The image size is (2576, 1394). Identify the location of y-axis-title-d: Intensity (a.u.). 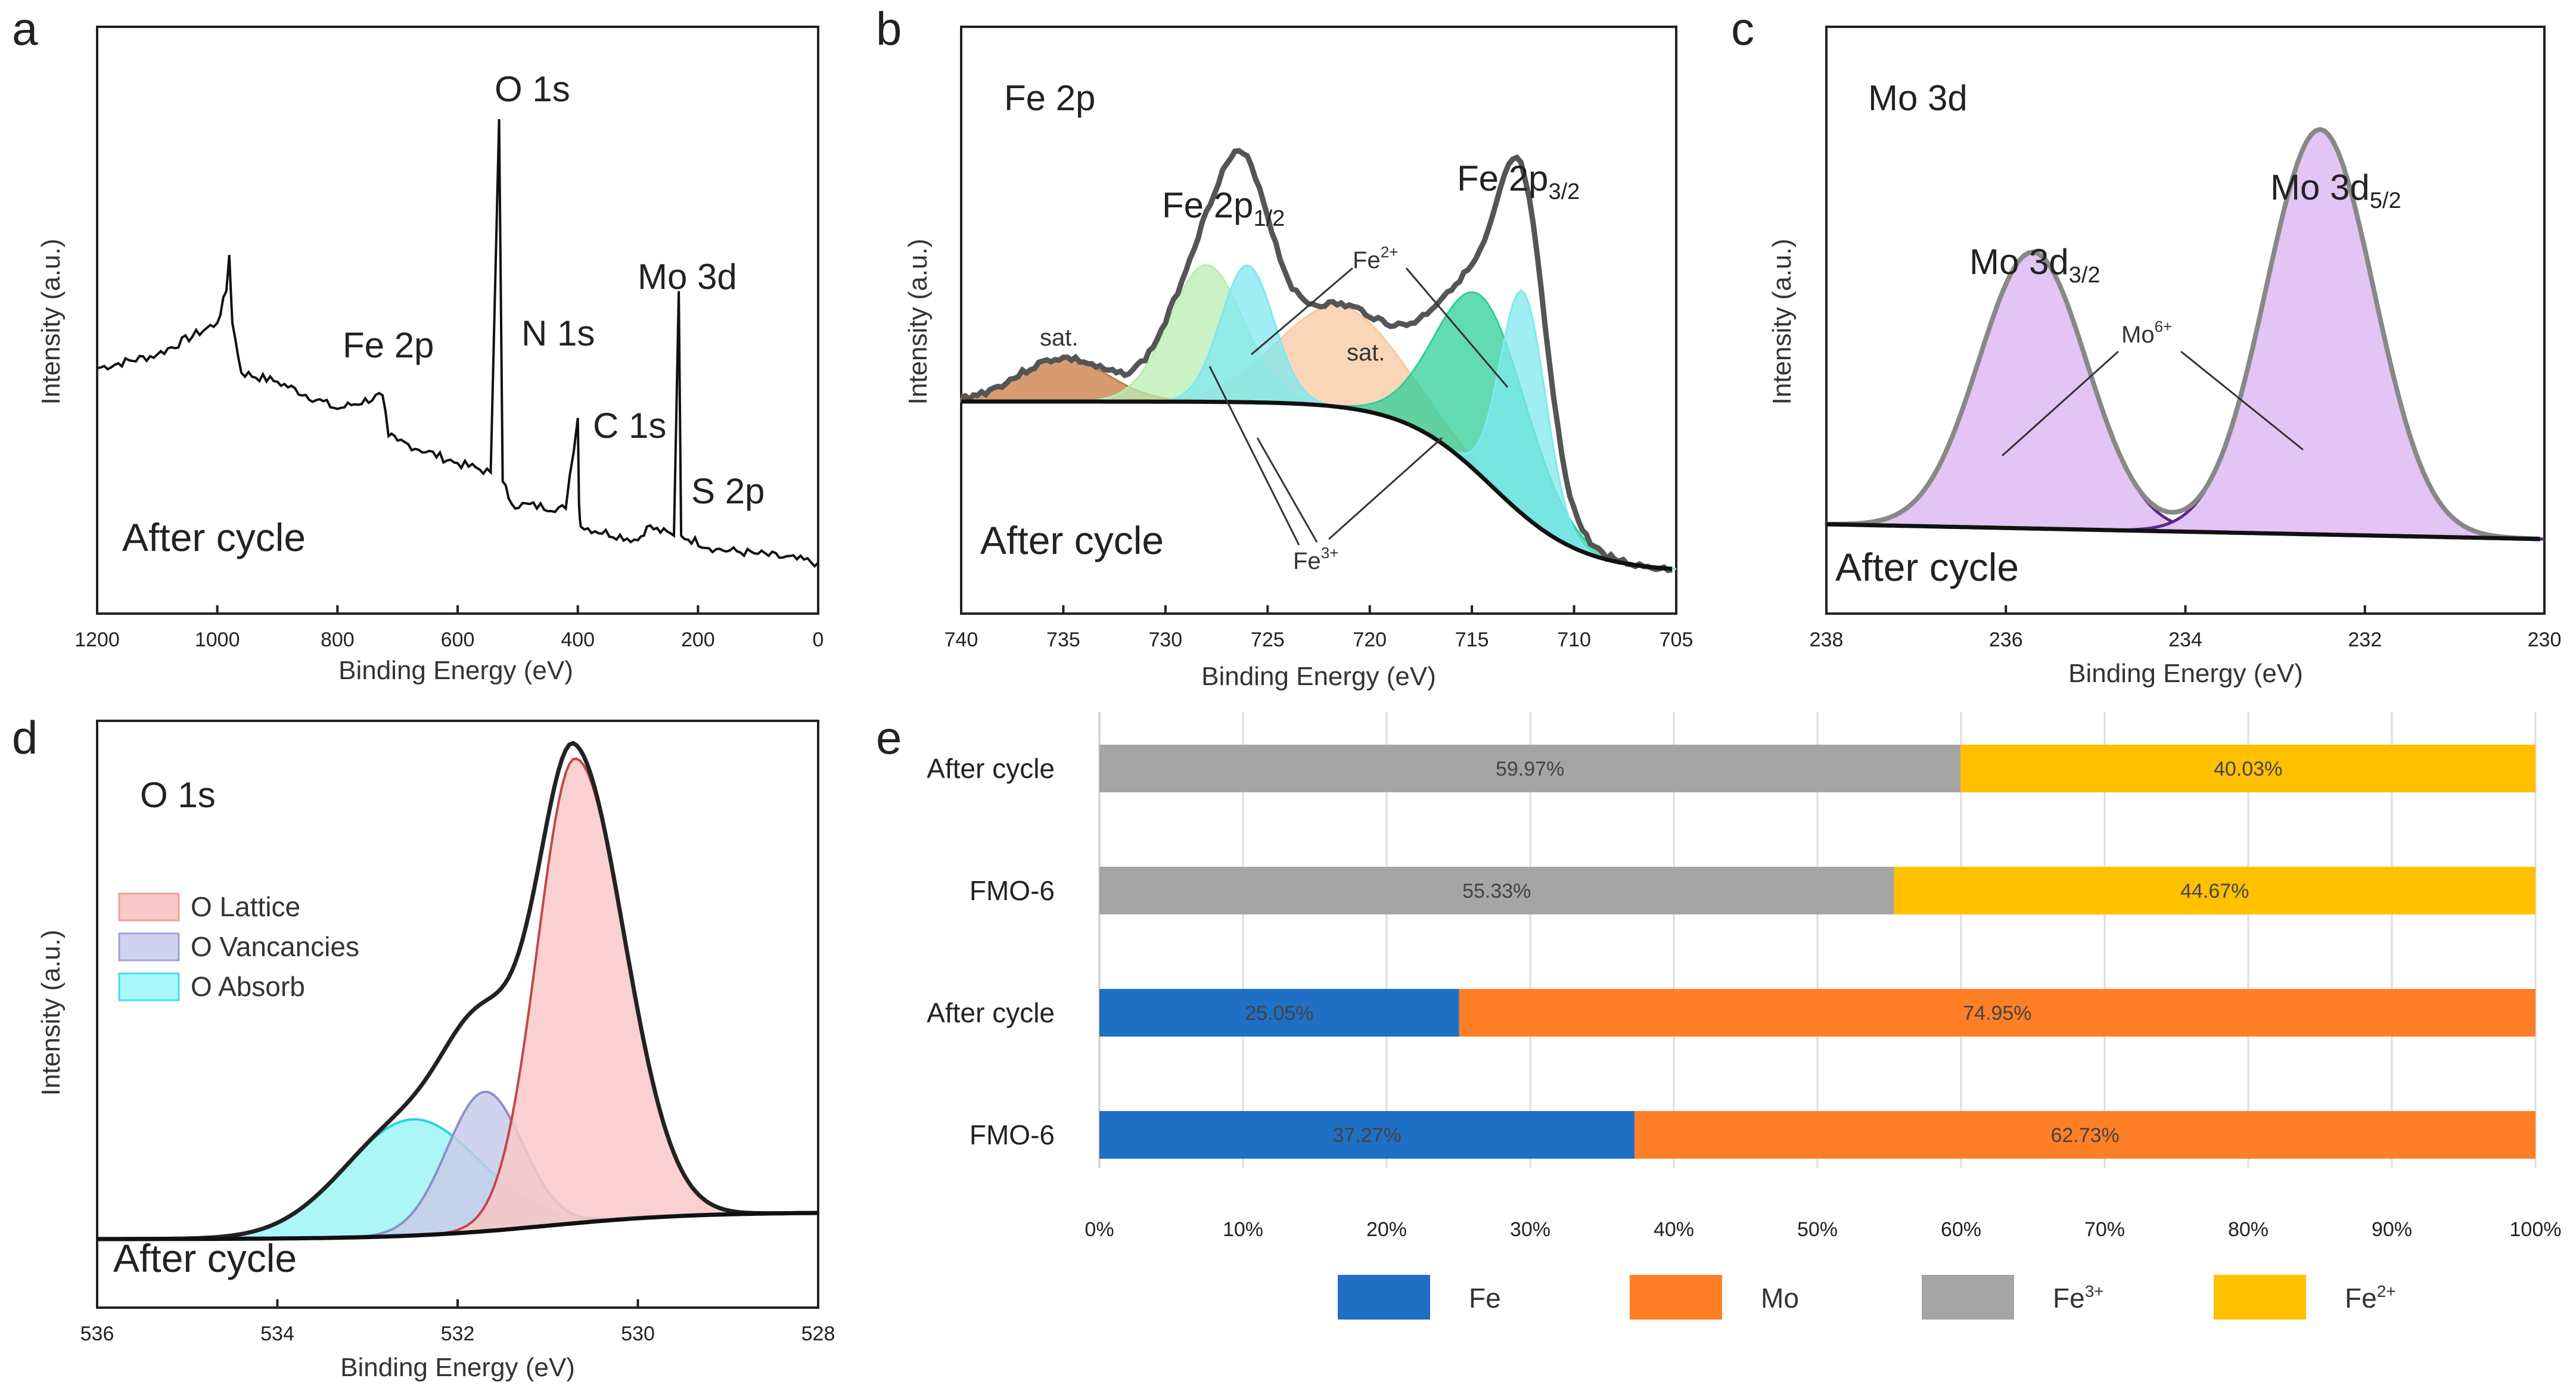
(51, 1013).